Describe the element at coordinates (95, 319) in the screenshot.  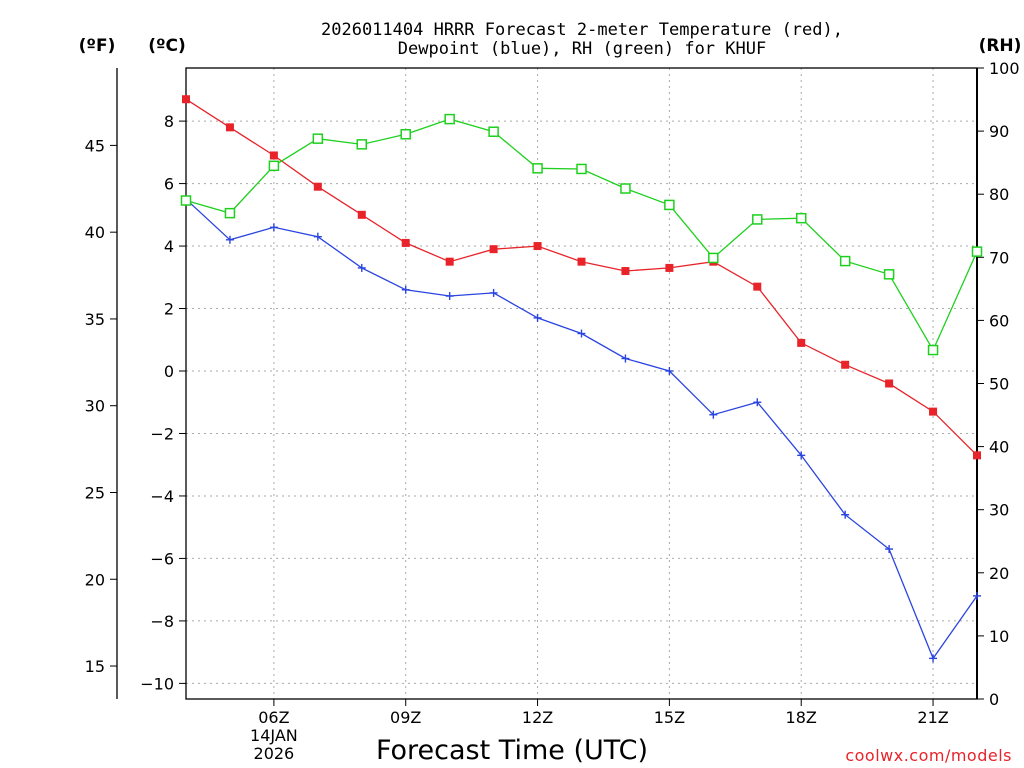
I see `fahrenheit-tick-label: 35` at that location.